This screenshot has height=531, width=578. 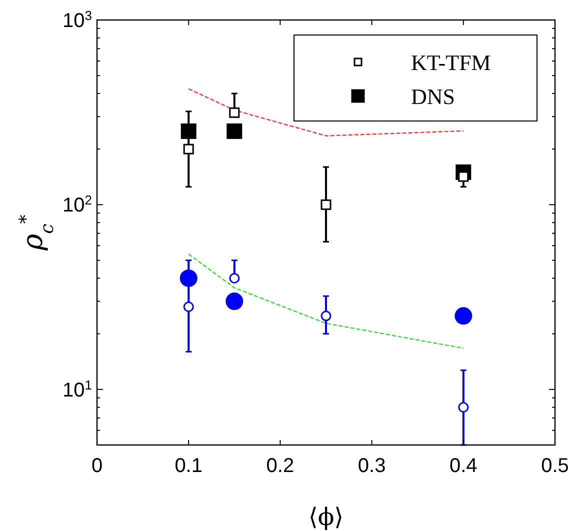 What do you see at coordinates (555, 466) in the screenshot?
I see `x-tick-label: 0.5` at bounding box center [555, 466].